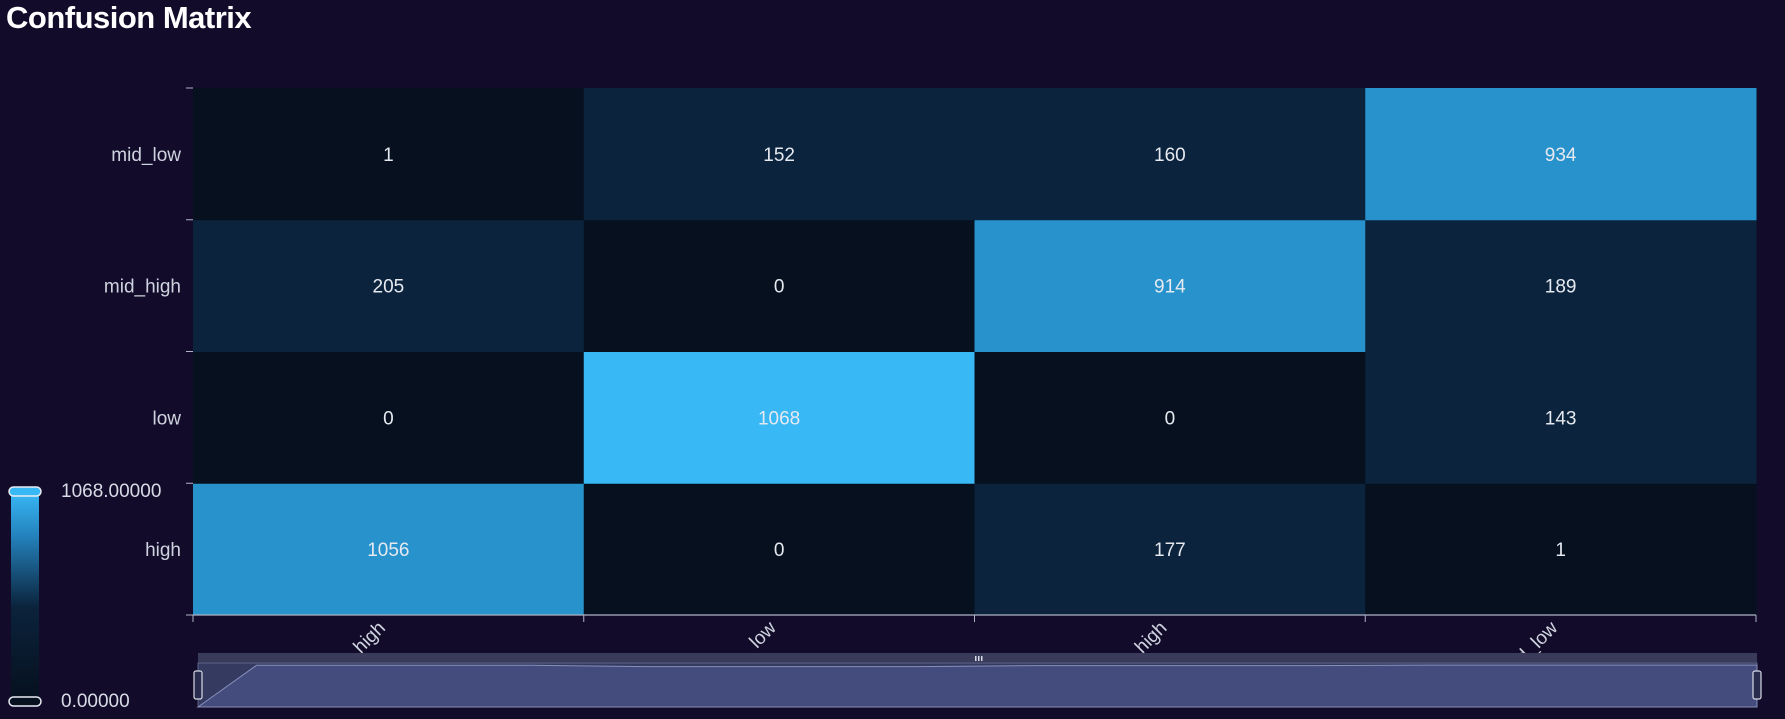  I want to click on cell-value-label: 143, so click(1561, 418).